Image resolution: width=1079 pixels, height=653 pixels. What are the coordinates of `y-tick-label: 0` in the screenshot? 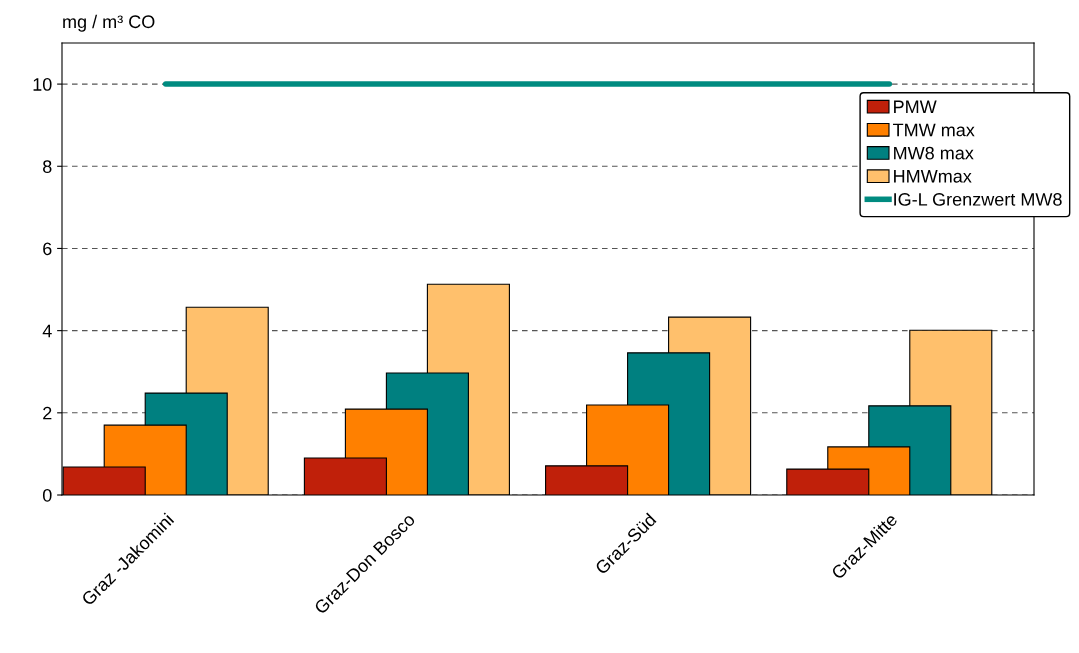 It's located at (47, 495).